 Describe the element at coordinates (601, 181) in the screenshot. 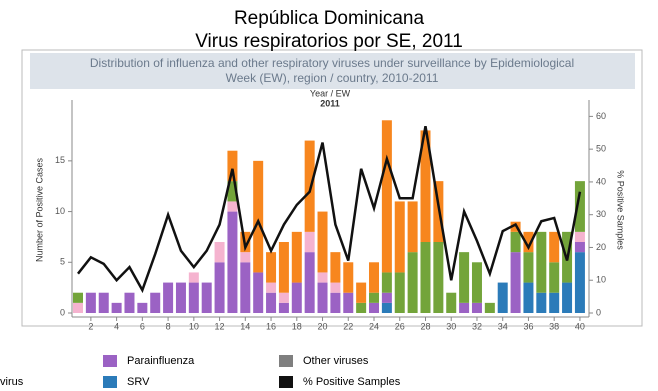

I see `y2-tick-label: 40` at that location.